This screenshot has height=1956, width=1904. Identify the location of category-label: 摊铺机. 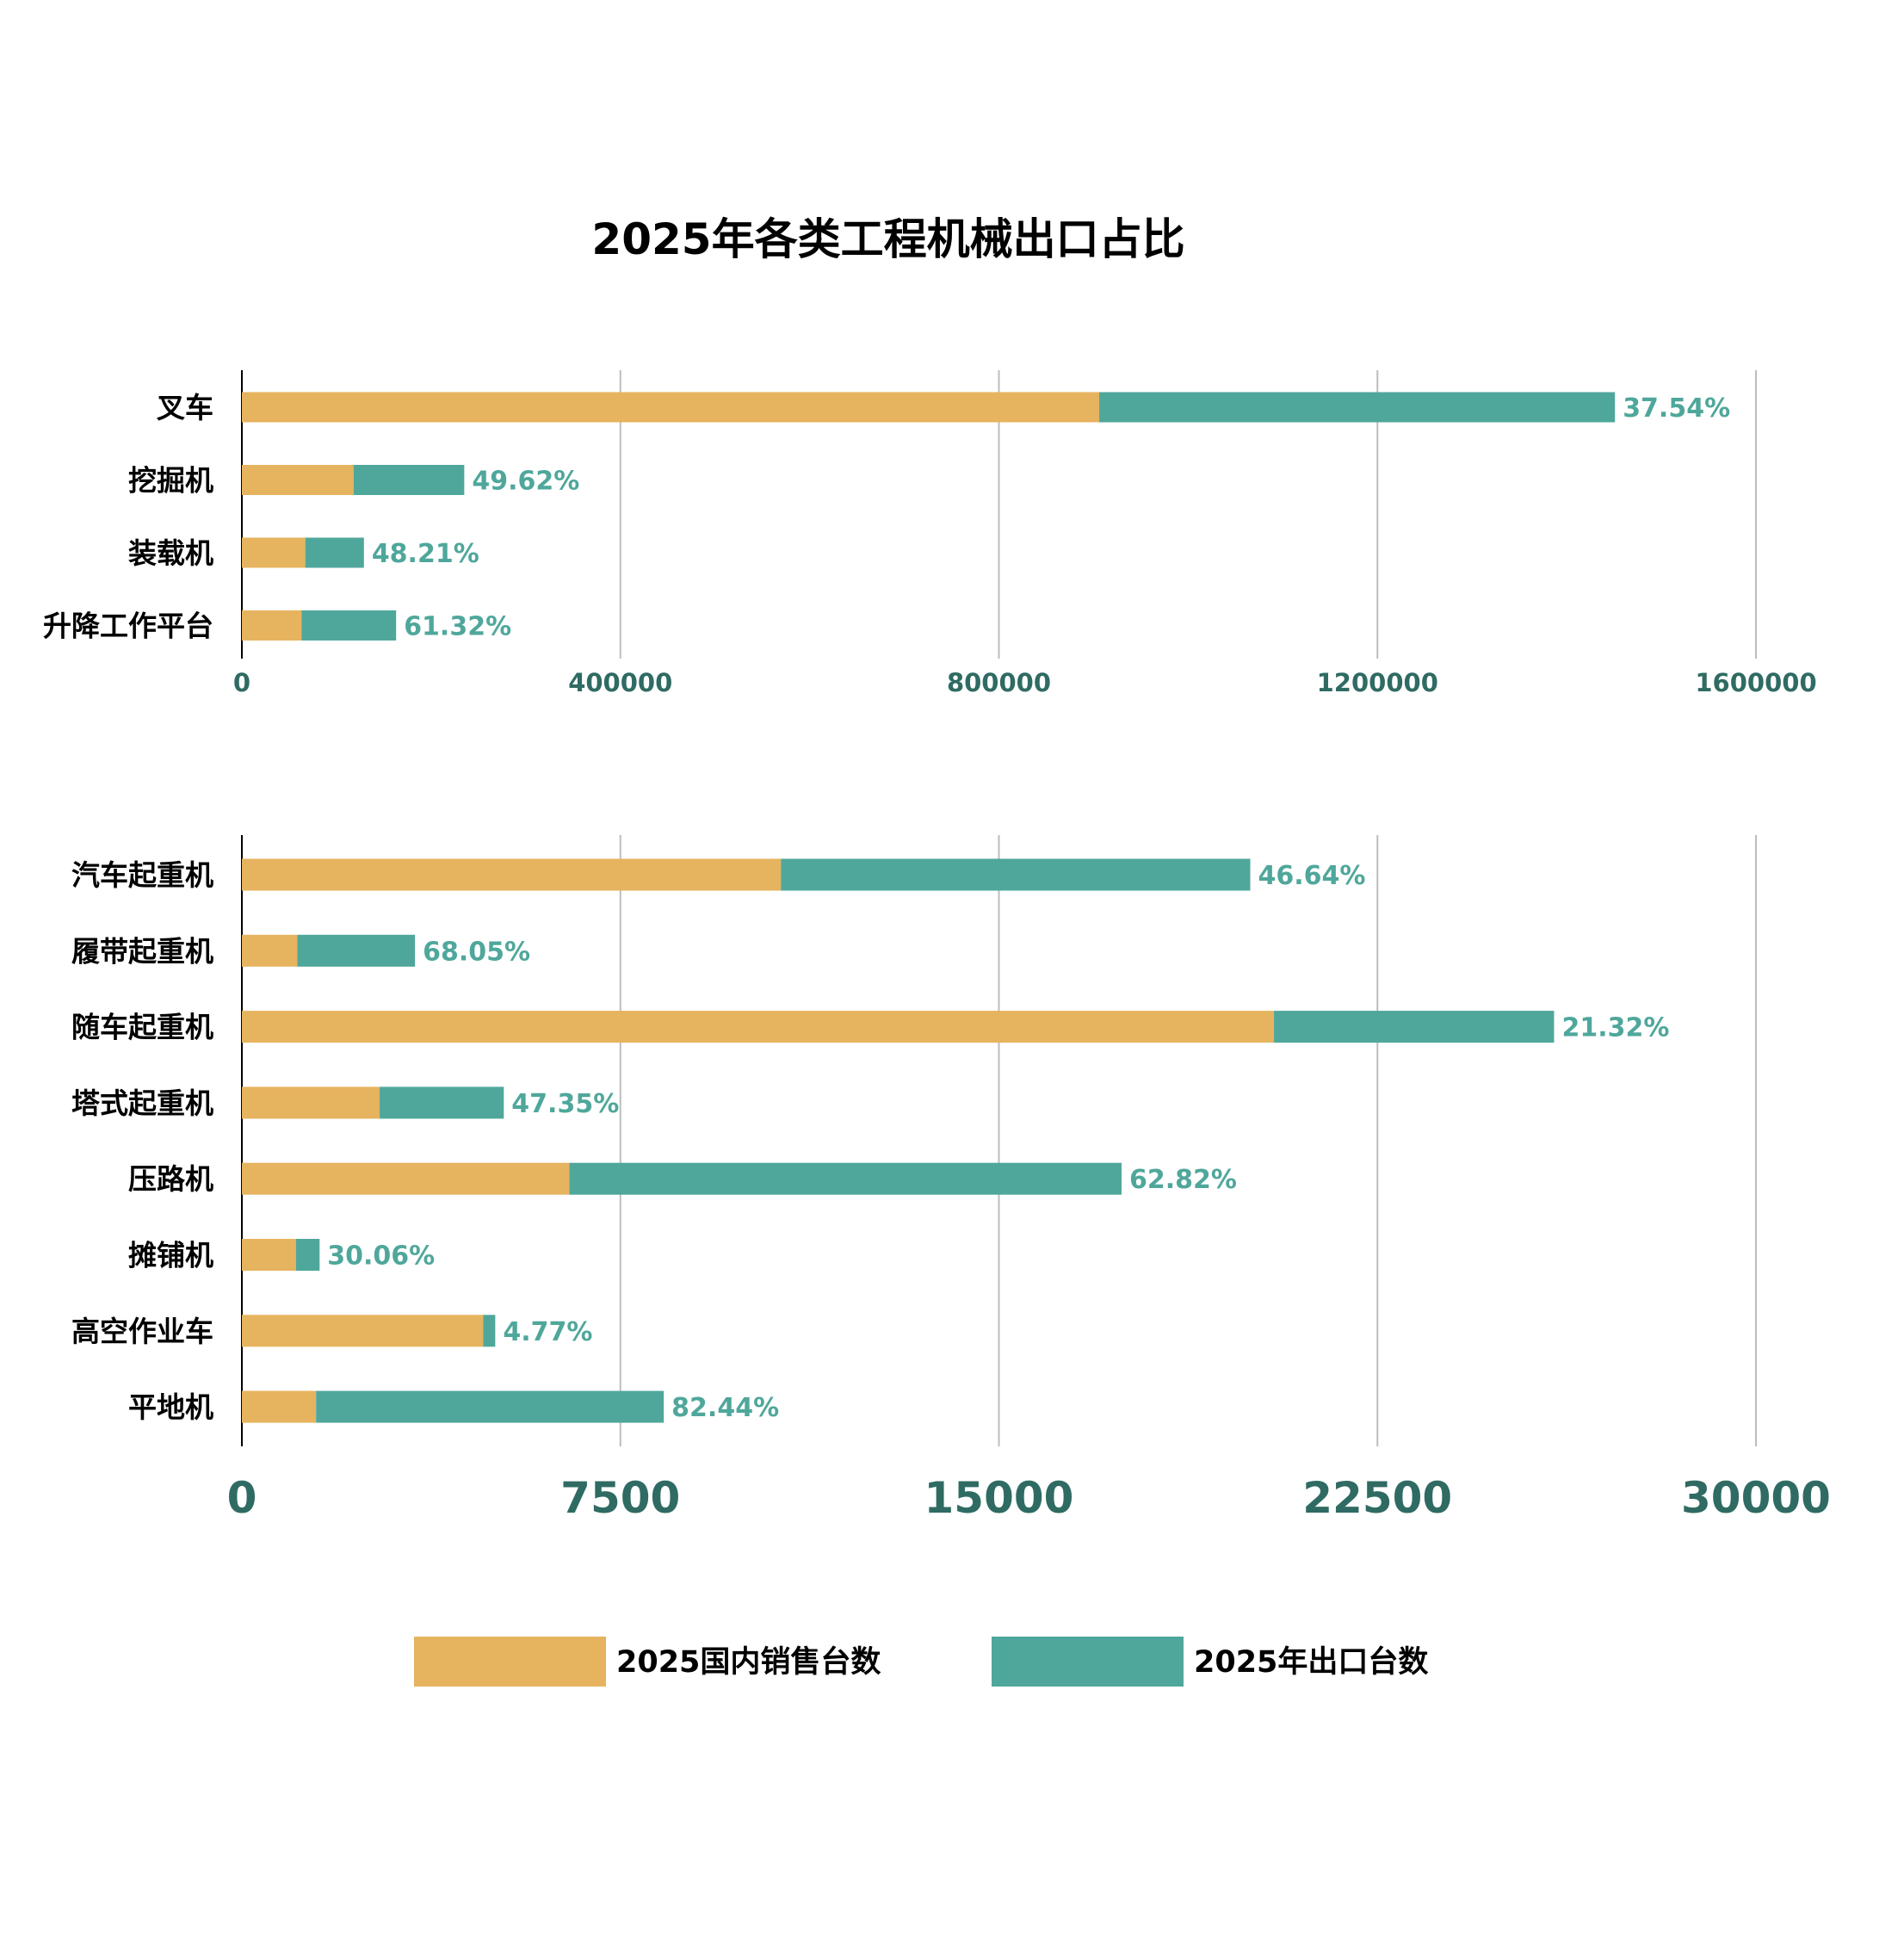
(171, 1255).